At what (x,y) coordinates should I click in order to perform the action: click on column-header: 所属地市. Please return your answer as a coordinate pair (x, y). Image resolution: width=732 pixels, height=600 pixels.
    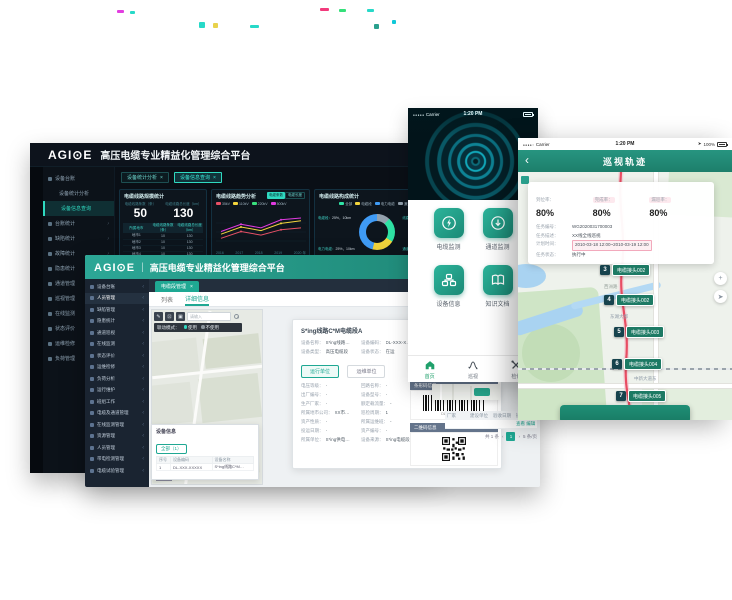
    Looking at the image, I should click on (136, 228).